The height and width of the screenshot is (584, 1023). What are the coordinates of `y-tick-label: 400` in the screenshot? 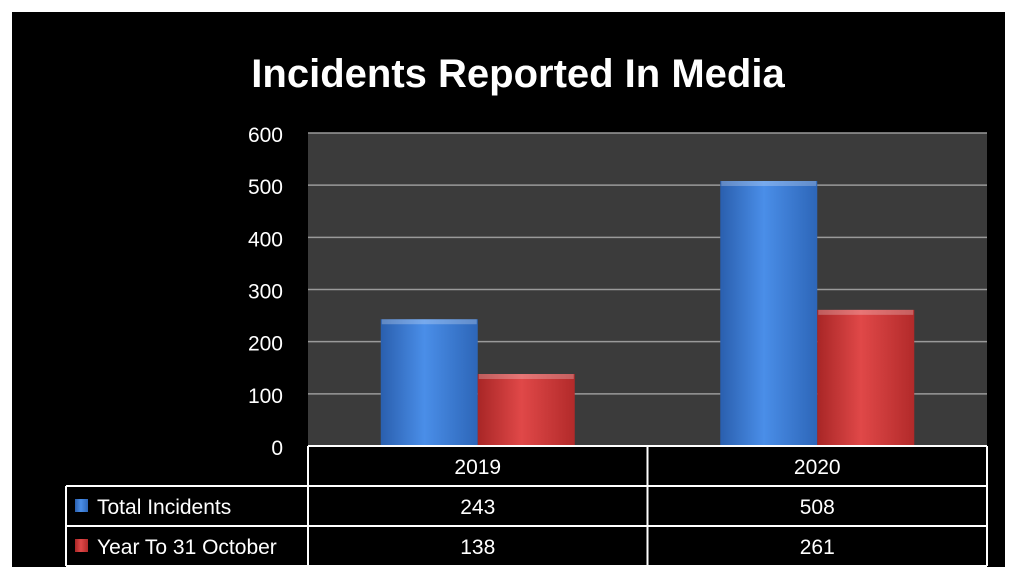 It's located at (265, 239).